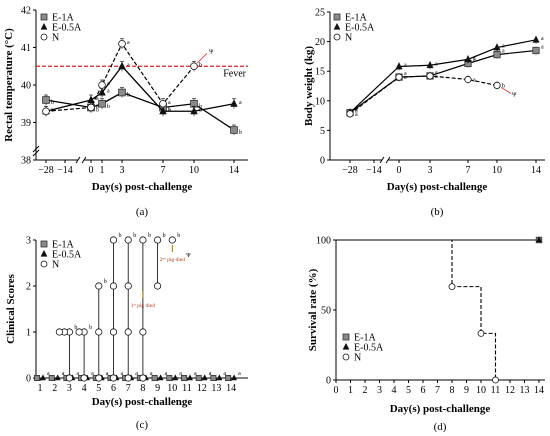 The width and height of the screenshot is (550, 436). I want to click on c-x-tick-label: 11, so click(187, 388).